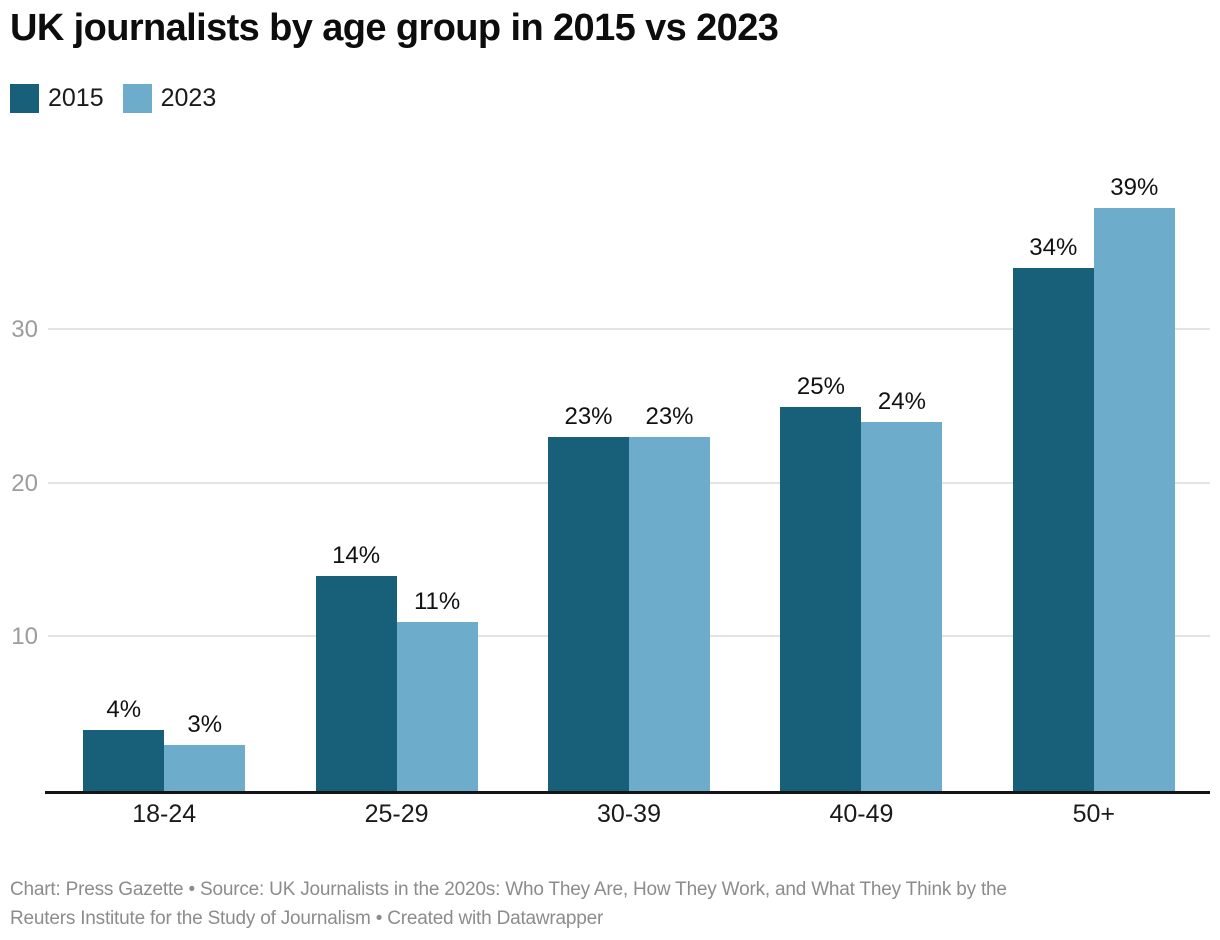 This screenshot has width=1220, height=940. I want to click on legend-item-2015: 2015, so click(57, 98).